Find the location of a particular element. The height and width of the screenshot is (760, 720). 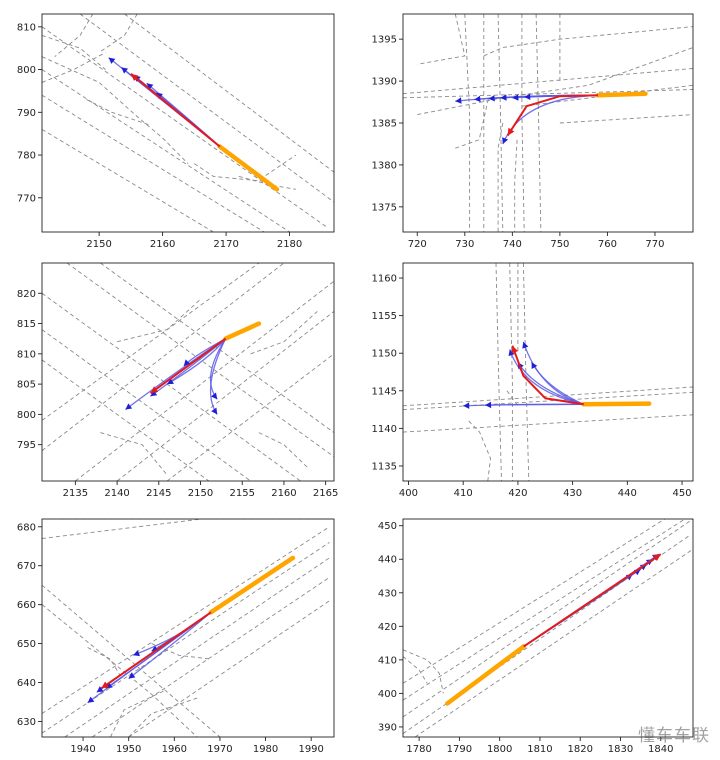

x-tick-label: 1800 is located at coordinates (499, 749).